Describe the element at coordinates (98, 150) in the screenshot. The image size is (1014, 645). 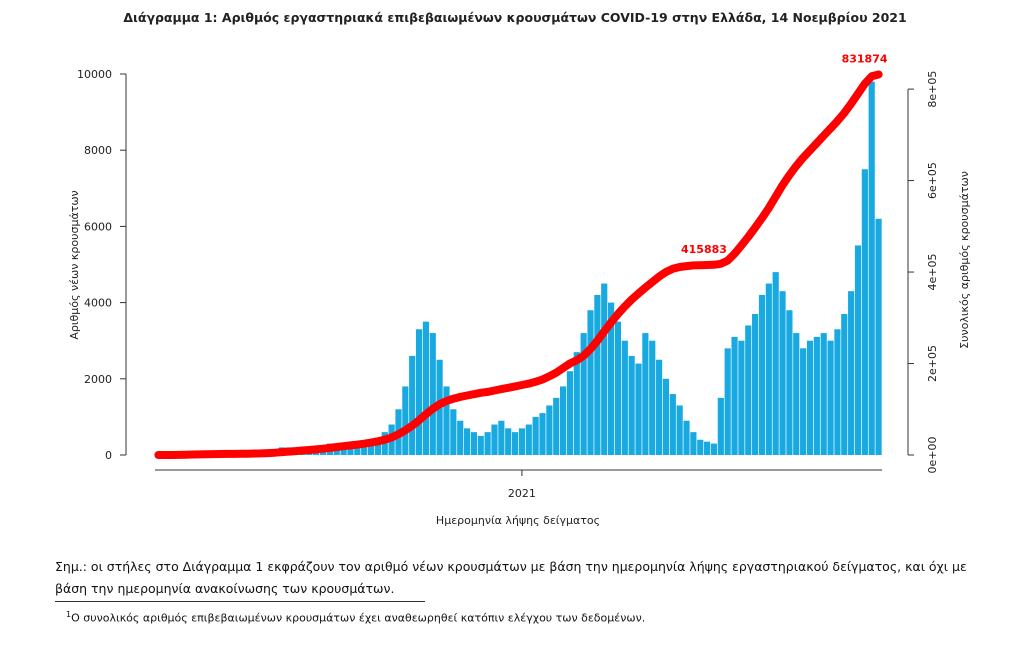
I see `y-tick-label: 8000` at that location.